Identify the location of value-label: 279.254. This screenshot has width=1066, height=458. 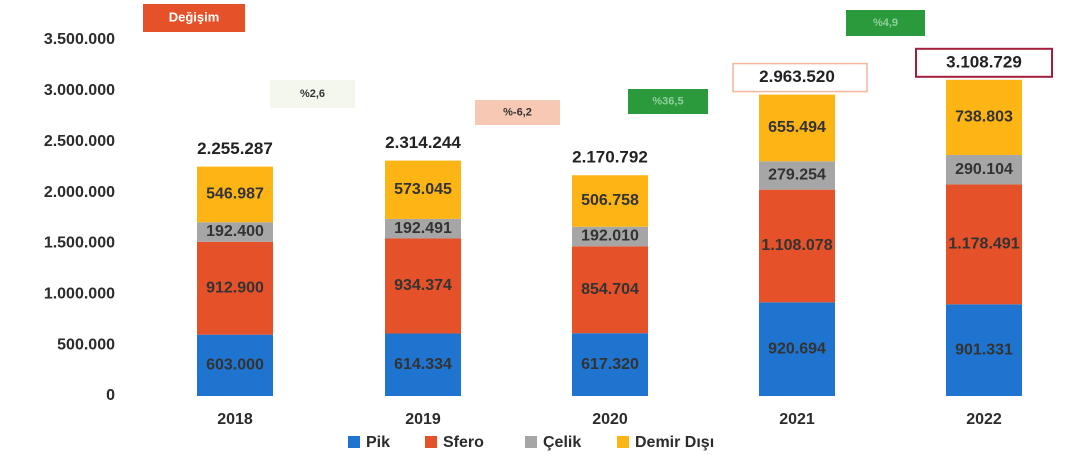
(797, 175).